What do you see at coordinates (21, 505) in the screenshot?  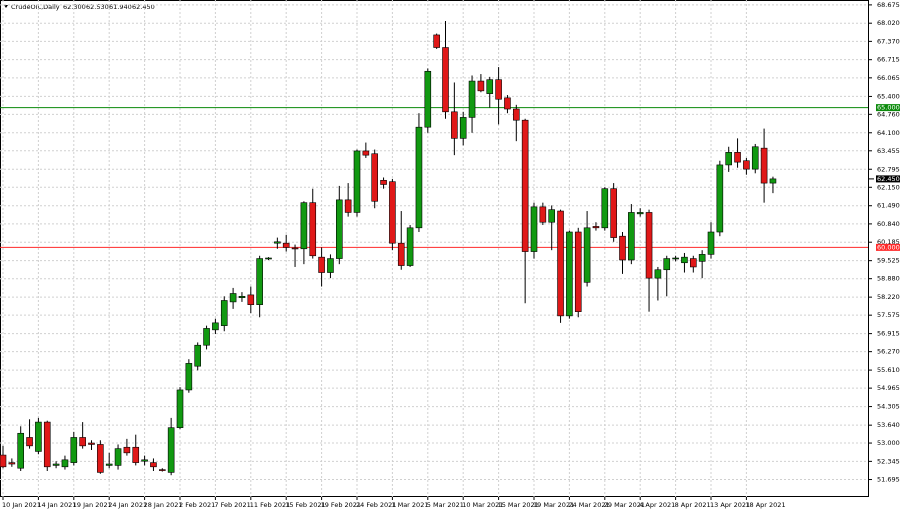 I see `x-tick-label: 10 Jan 2021` at bounding box center [21, 505].